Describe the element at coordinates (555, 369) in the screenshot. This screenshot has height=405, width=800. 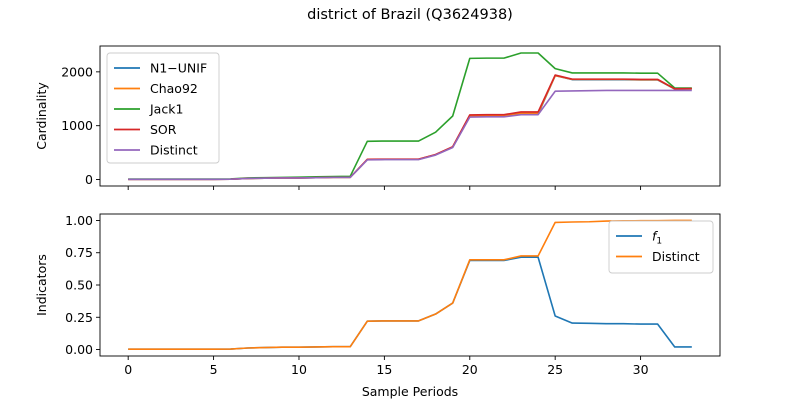
I see `x-tick-label: 25` at that location.